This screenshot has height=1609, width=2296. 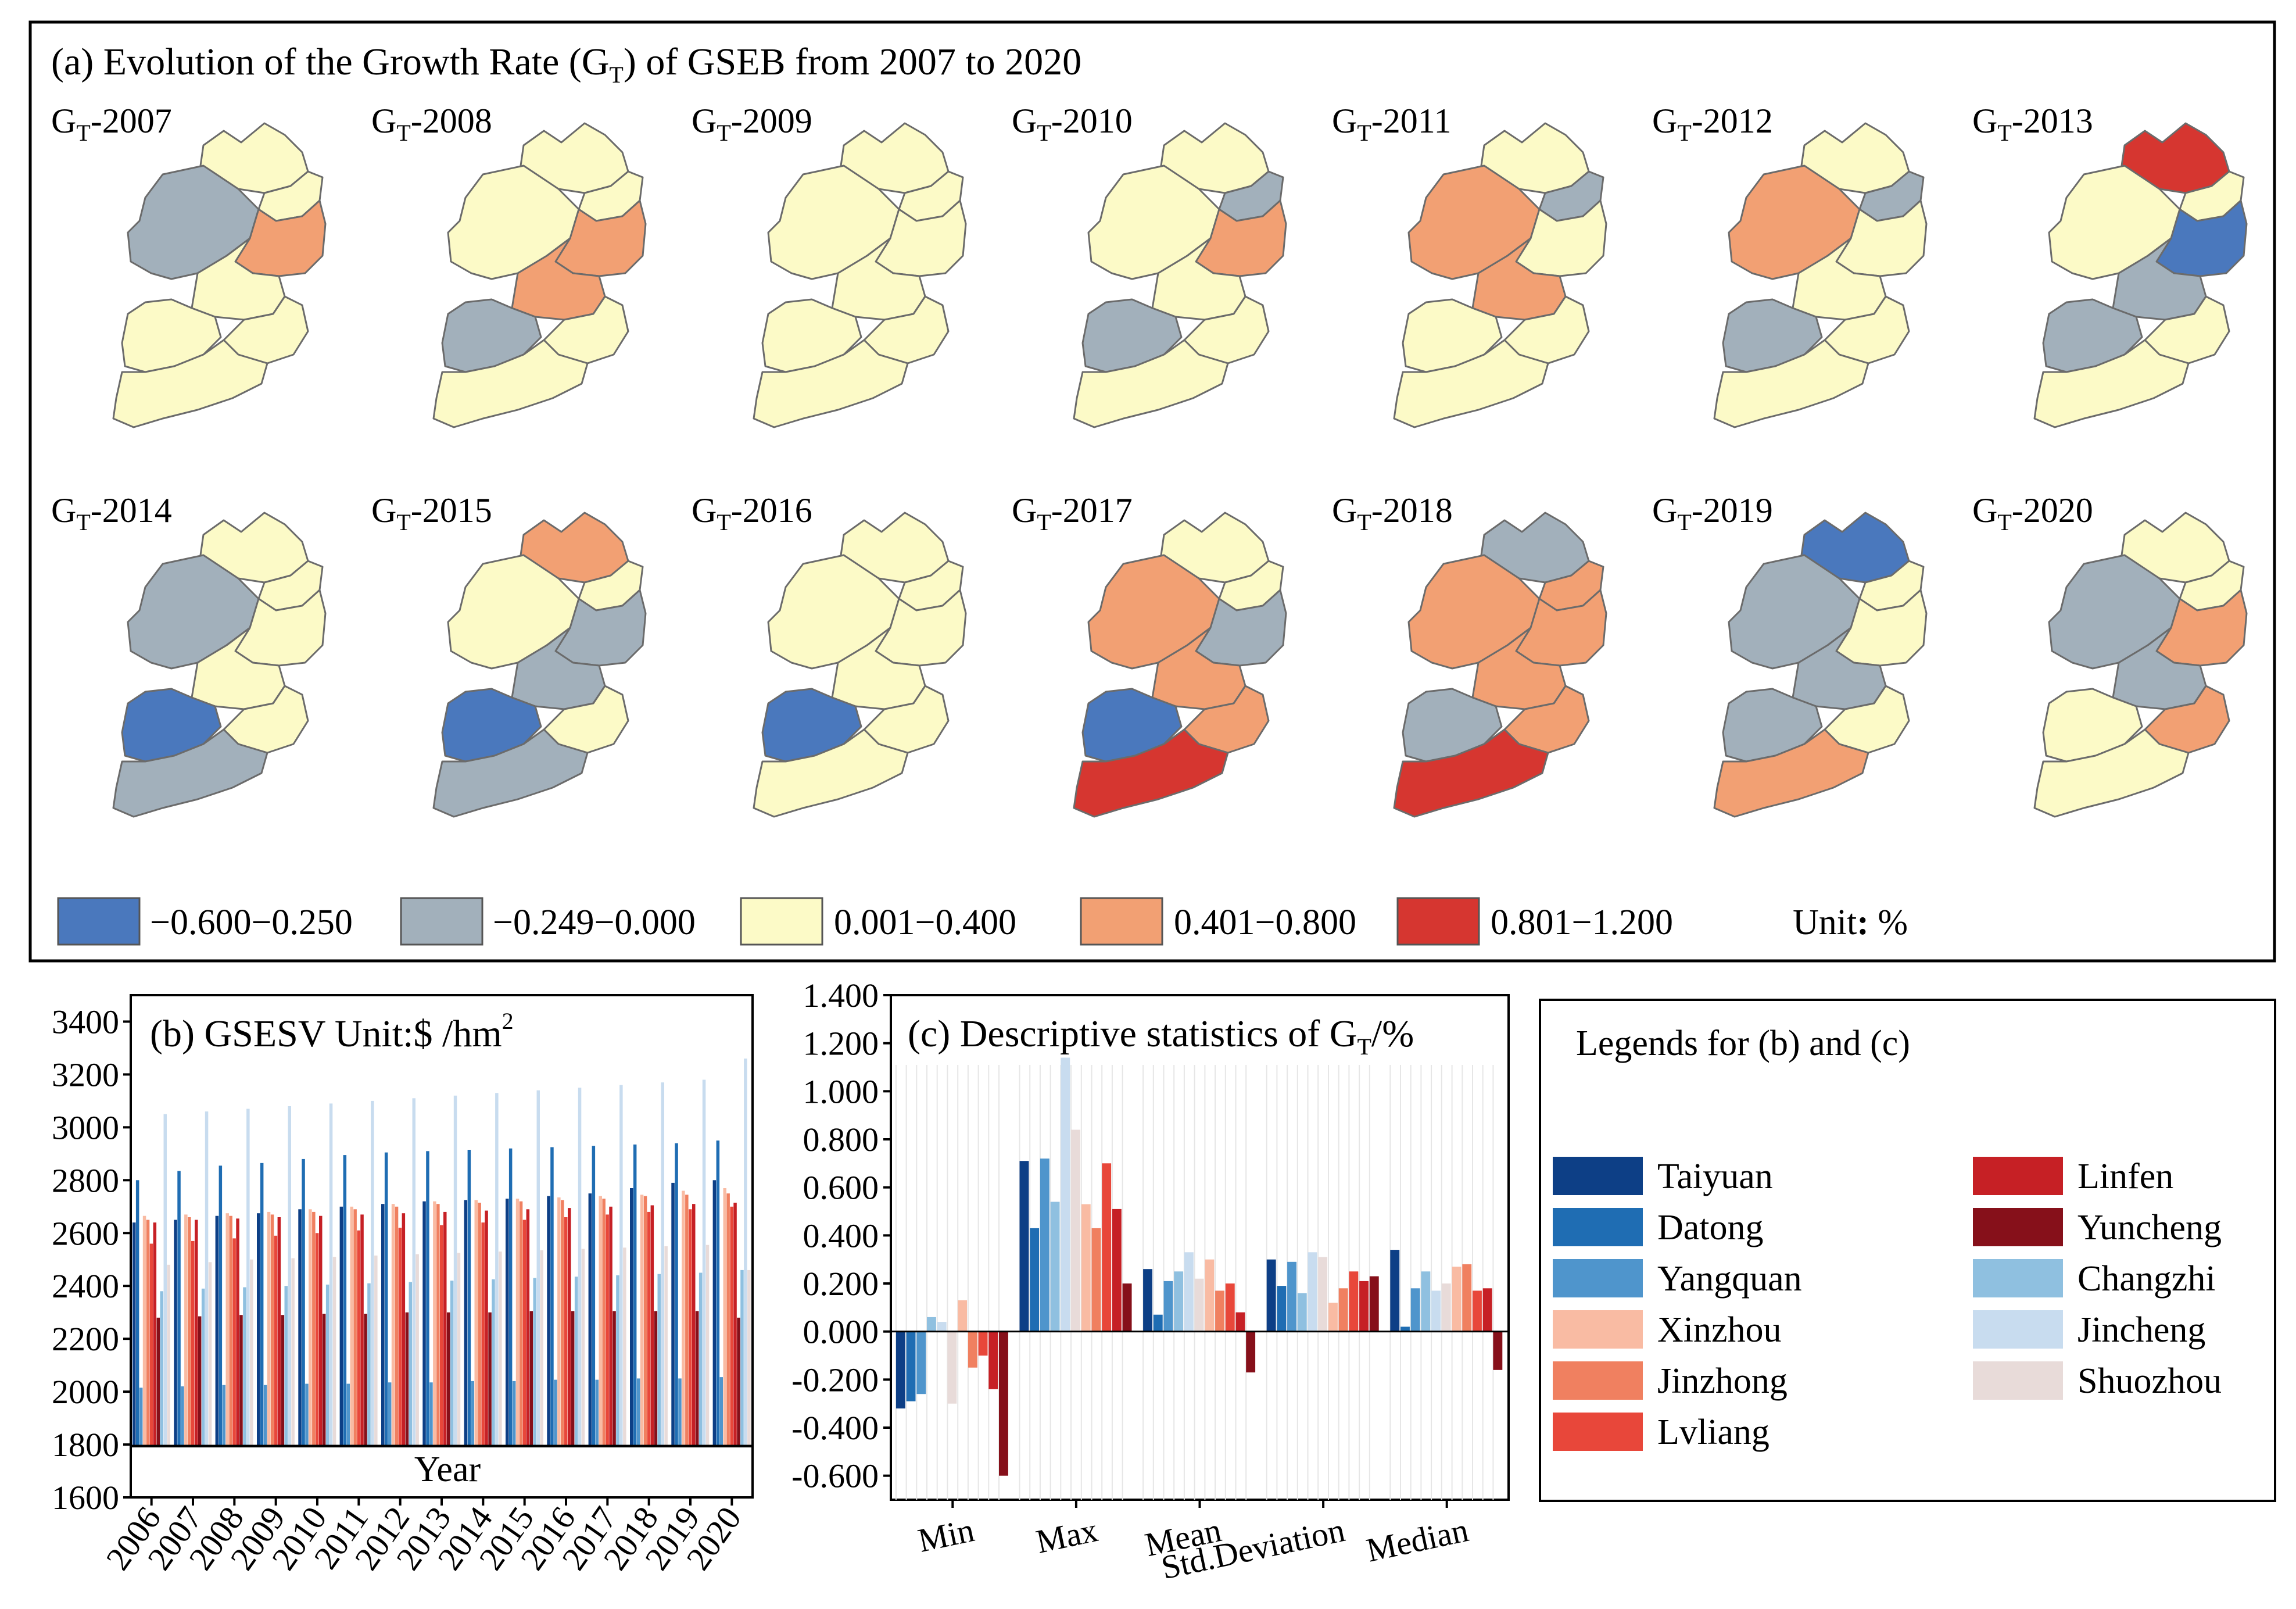 I want to click on bar-b-shuozhou-2013, so click(x=459, y=1349).